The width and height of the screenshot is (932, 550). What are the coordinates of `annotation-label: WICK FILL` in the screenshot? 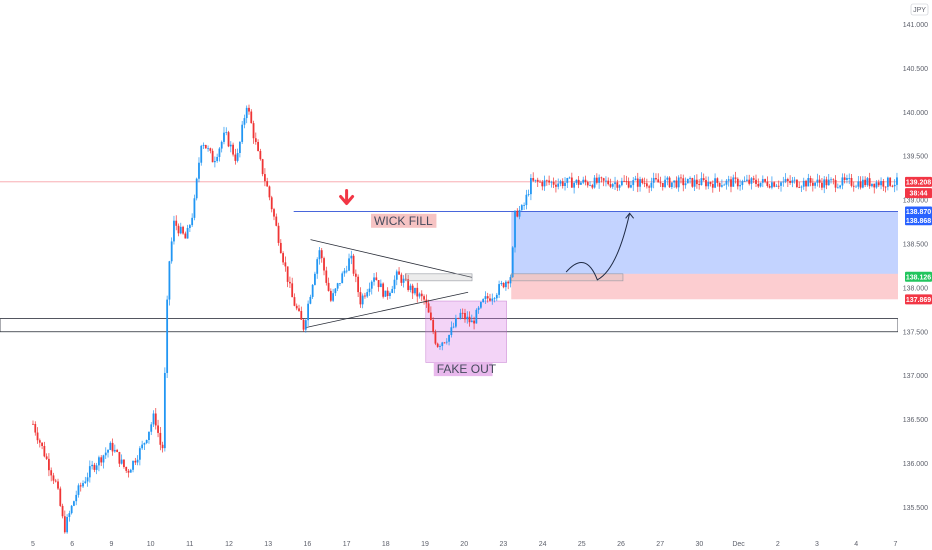 It's located at (404, 220).